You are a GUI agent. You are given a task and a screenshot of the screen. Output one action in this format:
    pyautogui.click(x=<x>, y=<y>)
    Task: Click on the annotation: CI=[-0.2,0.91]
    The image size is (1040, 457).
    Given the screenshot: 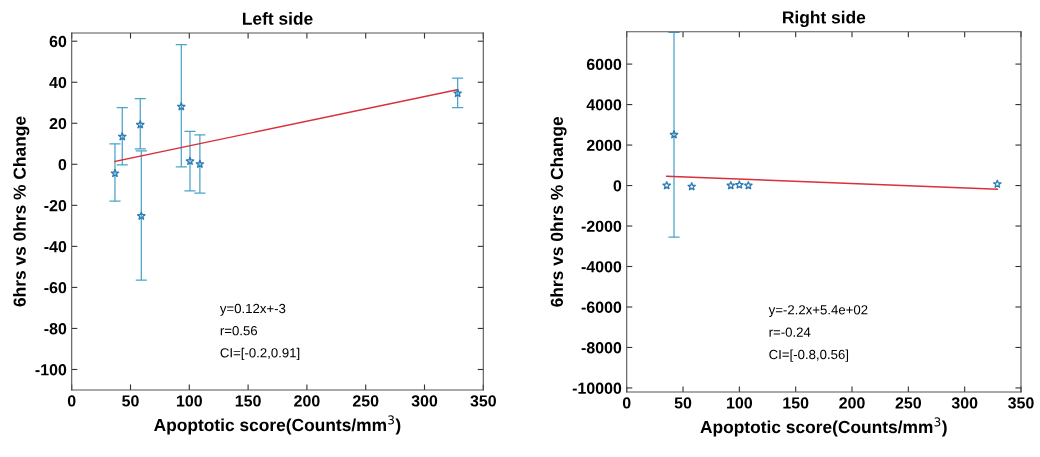 What is the action you would take?
    pyautogui.click(x=260, y=354)
    